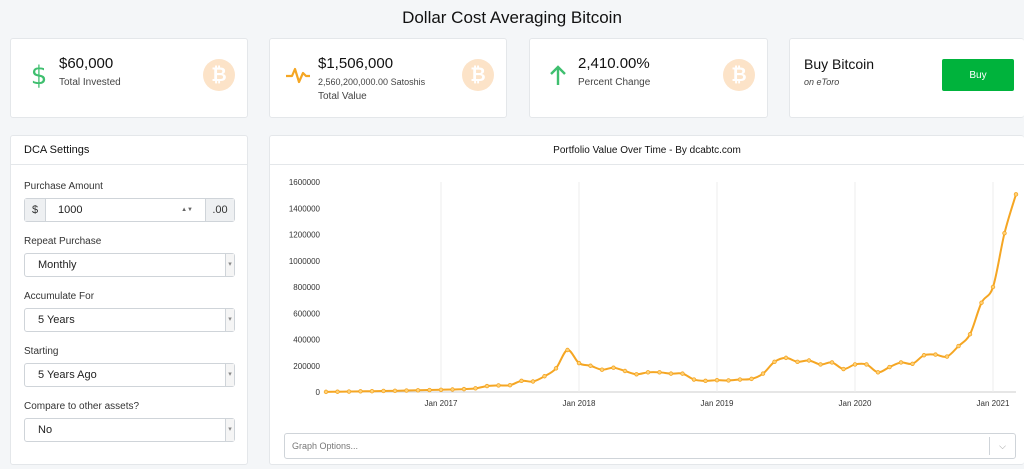  What do you see at coordinates (650, 446) in the screenshot?
I see `graph-options-select: Graph Options... ⌵` at bounding box center [650, 446].